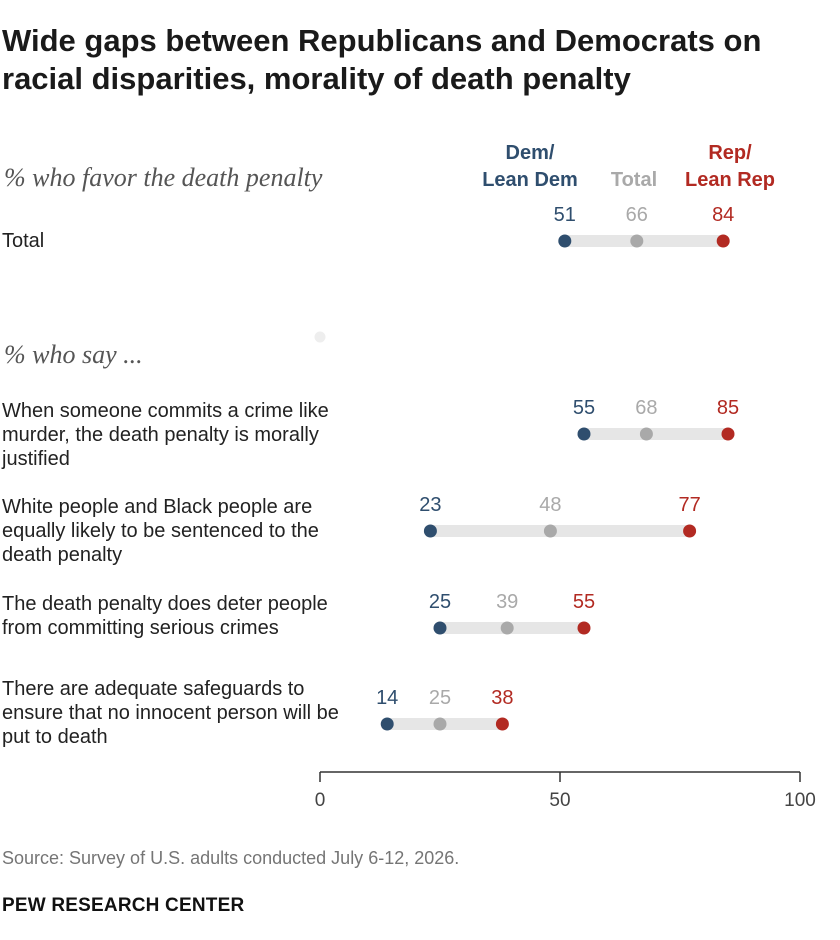  What do you see at coordinates (440, 698) in the screenshot?
I see `data-label-total-4: 25` at bounding box center [440, 698].